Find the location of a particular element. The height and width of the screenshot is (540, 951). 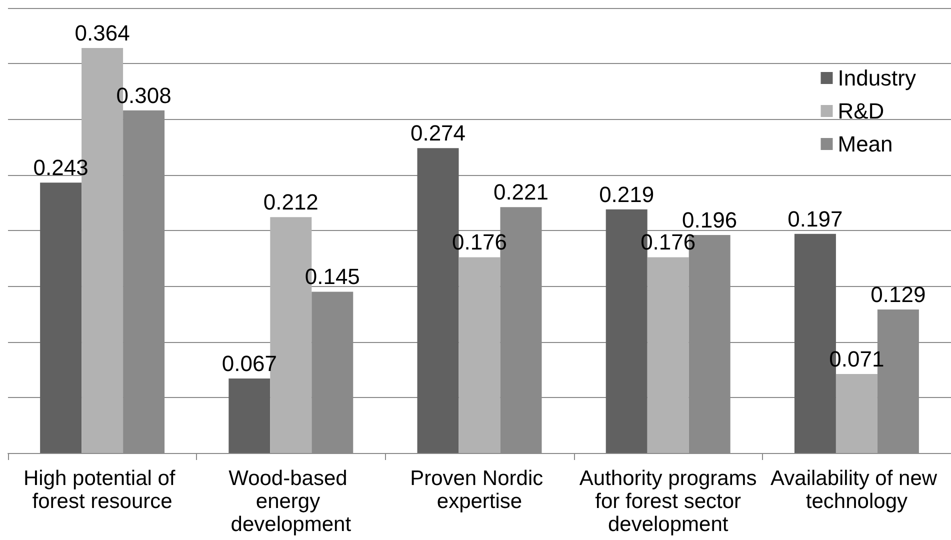

legend-label: Industry is located at coordinates (877, 78).